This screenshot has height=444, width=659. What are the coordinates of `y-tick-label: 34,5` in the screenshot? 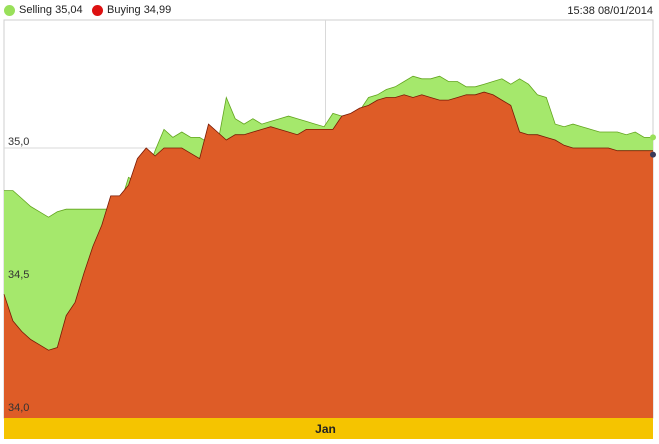 It's located at (18, 275).